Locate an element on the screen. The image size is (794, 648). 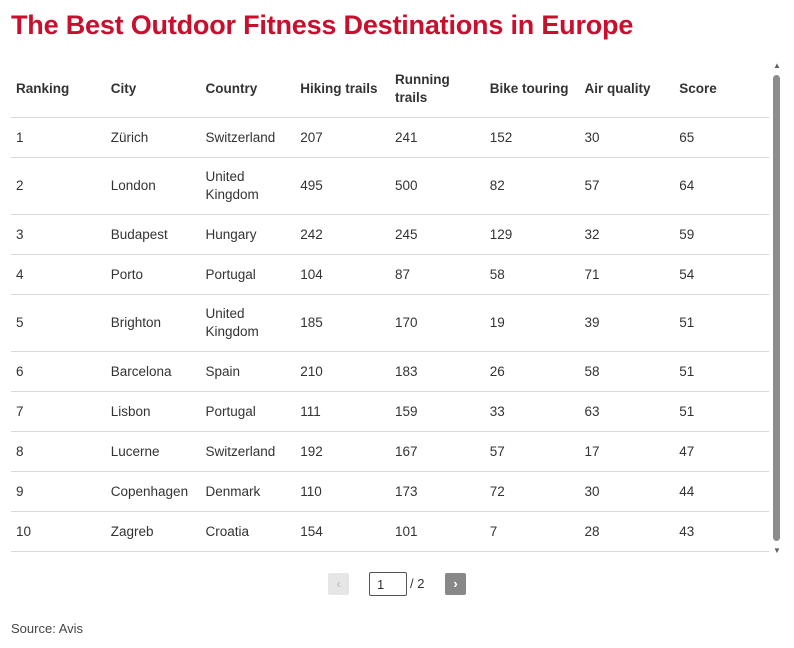
total-pages-label: / 2 is located at coordinates (417, 583).